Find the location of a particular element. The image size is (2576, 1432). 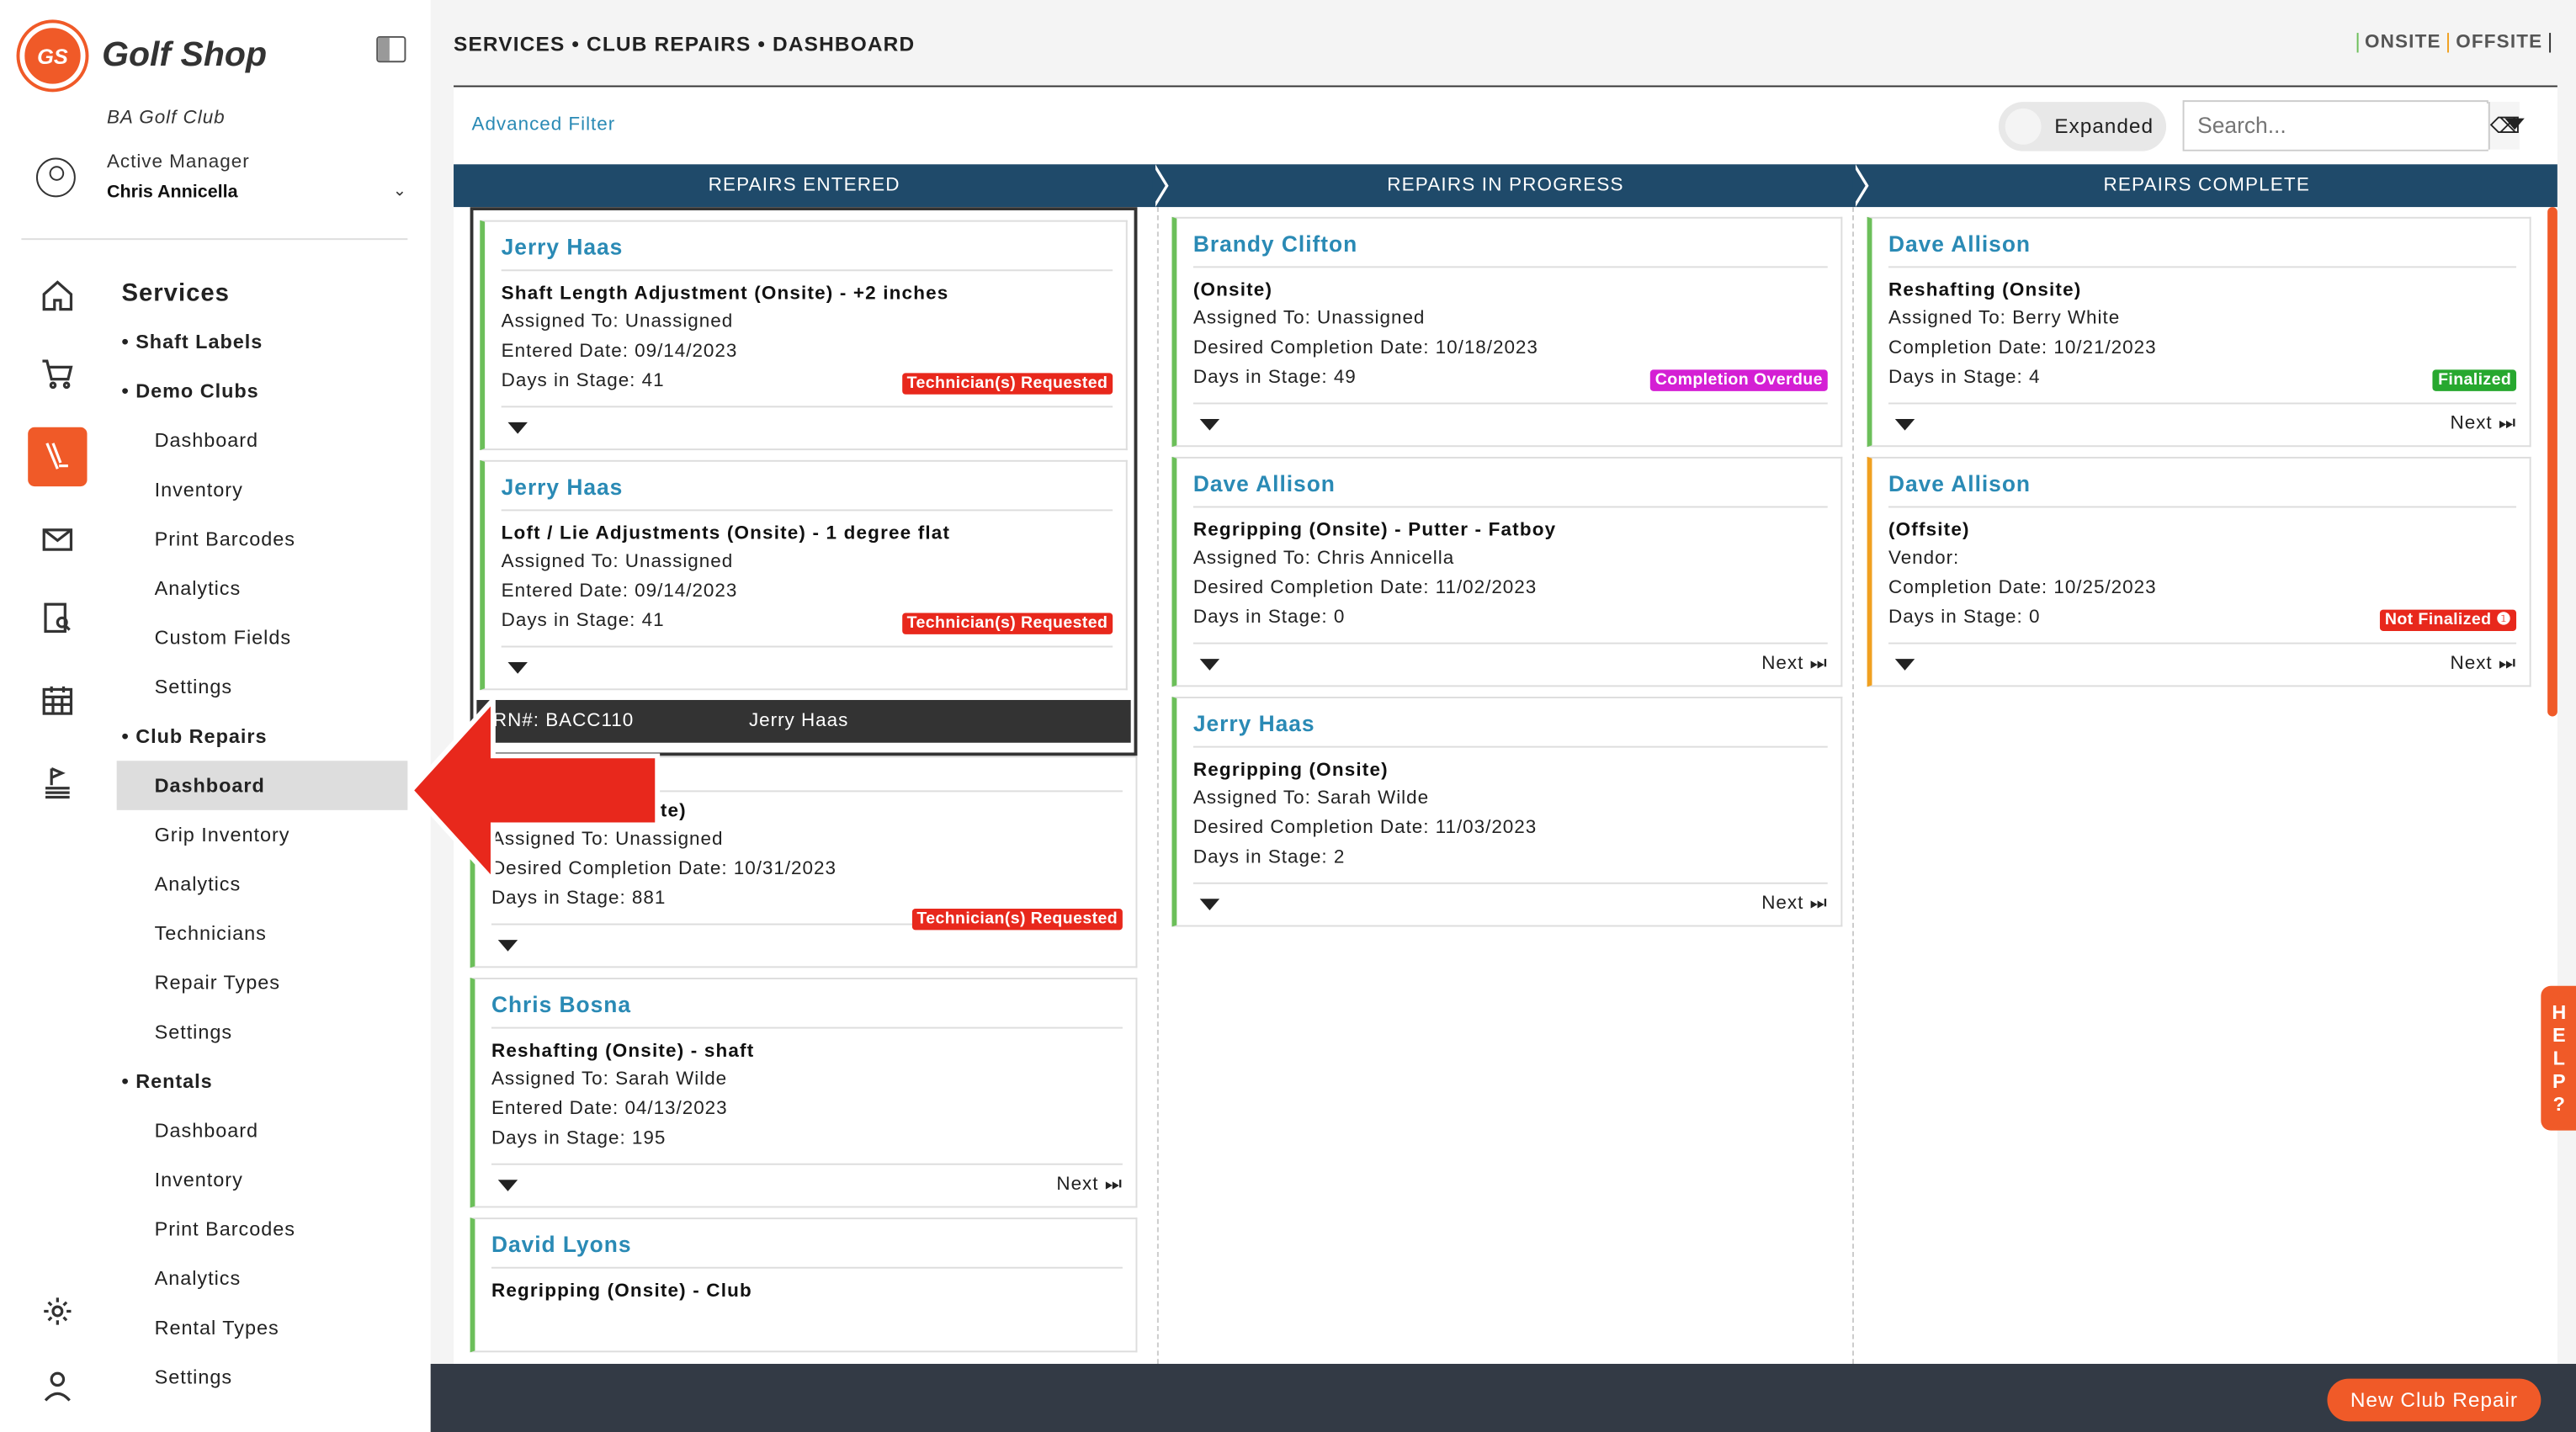

nav-section-demo-clubs: • Demo Clubs is located at coordinates (190, 391).